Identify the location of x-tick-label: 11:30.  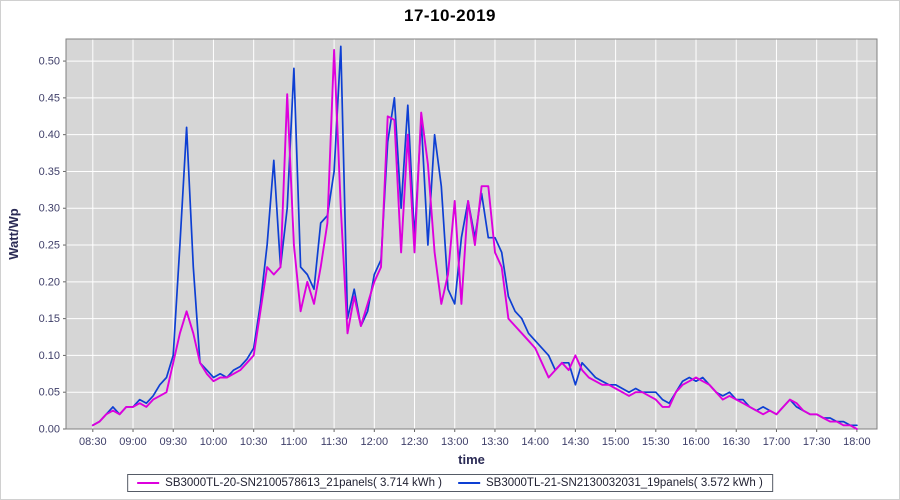
(334, 442).